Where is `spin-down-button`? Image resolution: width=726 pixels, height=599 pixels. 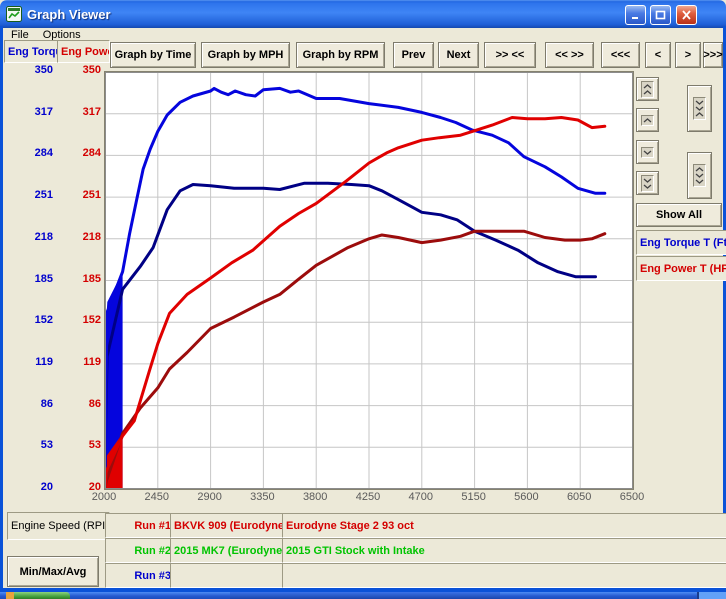 spin-down-button is located at coordinates (647, 152).